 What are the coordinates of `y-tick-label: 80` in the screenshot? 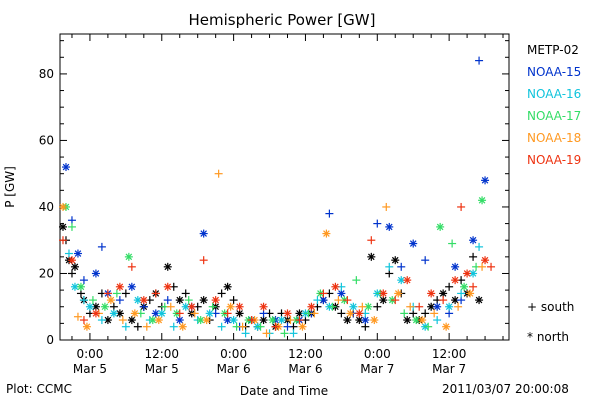 It's located at (46, 74).